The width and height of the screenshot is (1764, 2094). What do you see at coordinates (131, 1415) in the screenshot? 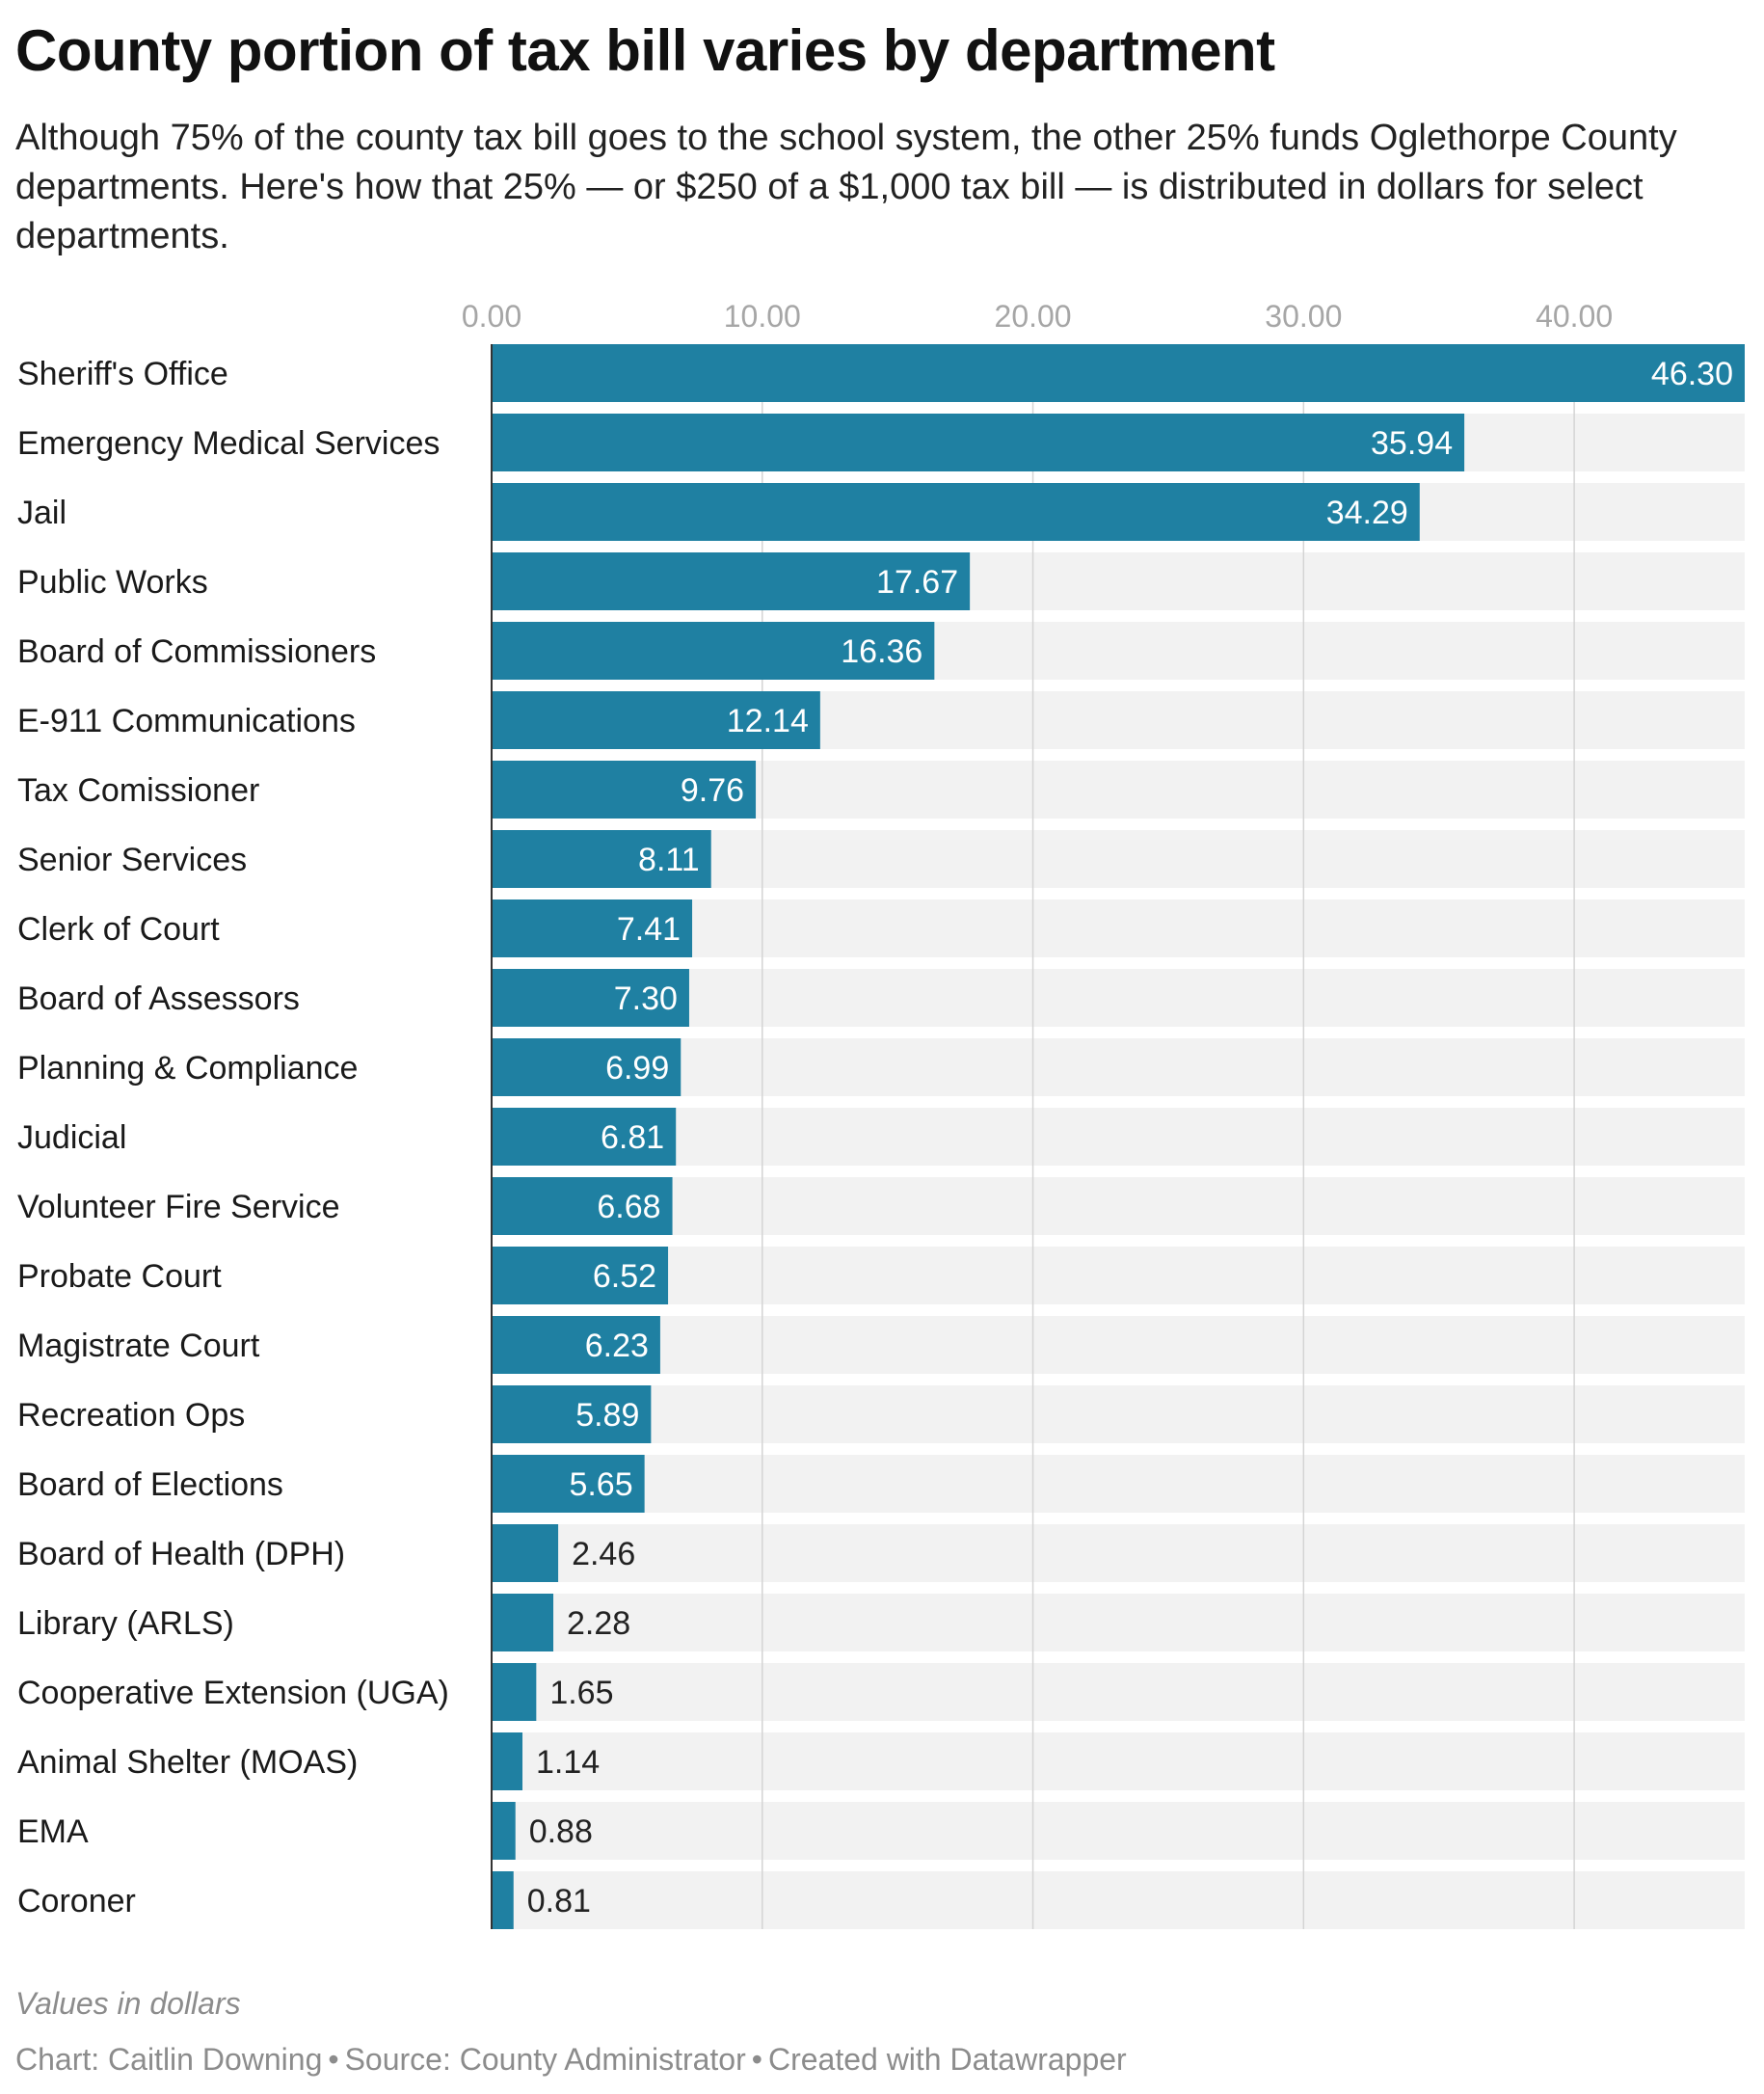
I see `category-label: Recreation Ops` at bounding box center [131, 1415].